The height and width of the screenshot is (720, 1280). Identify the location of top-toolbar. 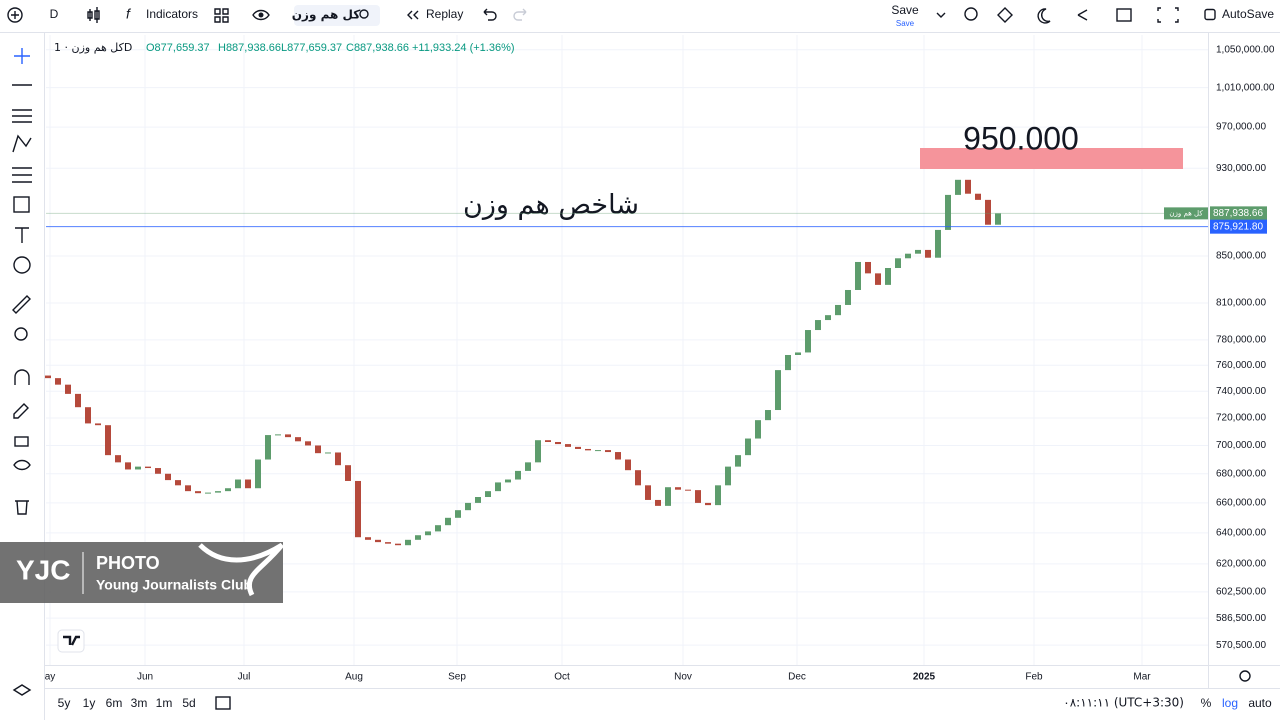
(640, 16).